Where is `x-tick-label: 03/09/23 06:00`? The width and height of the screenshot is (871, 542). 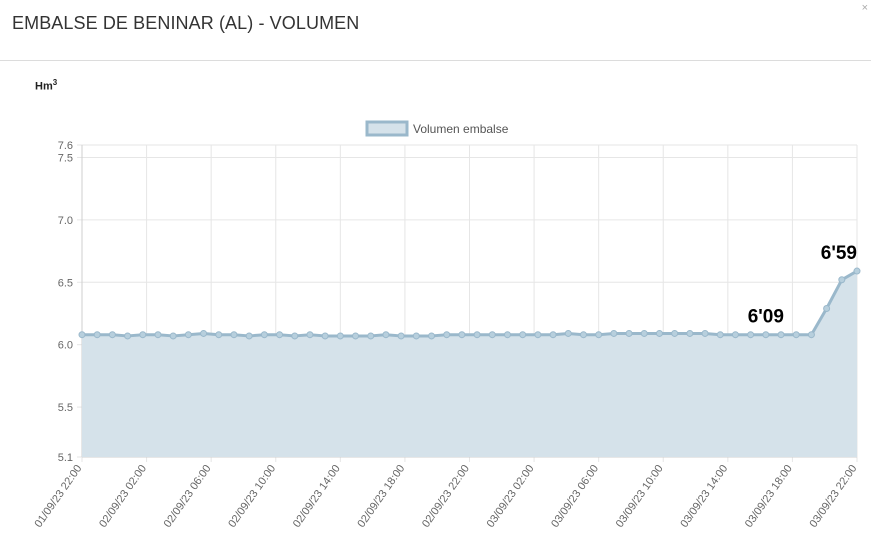 x-tick-label: 03/09/23 06:00 is located at coordinates (575, 496).